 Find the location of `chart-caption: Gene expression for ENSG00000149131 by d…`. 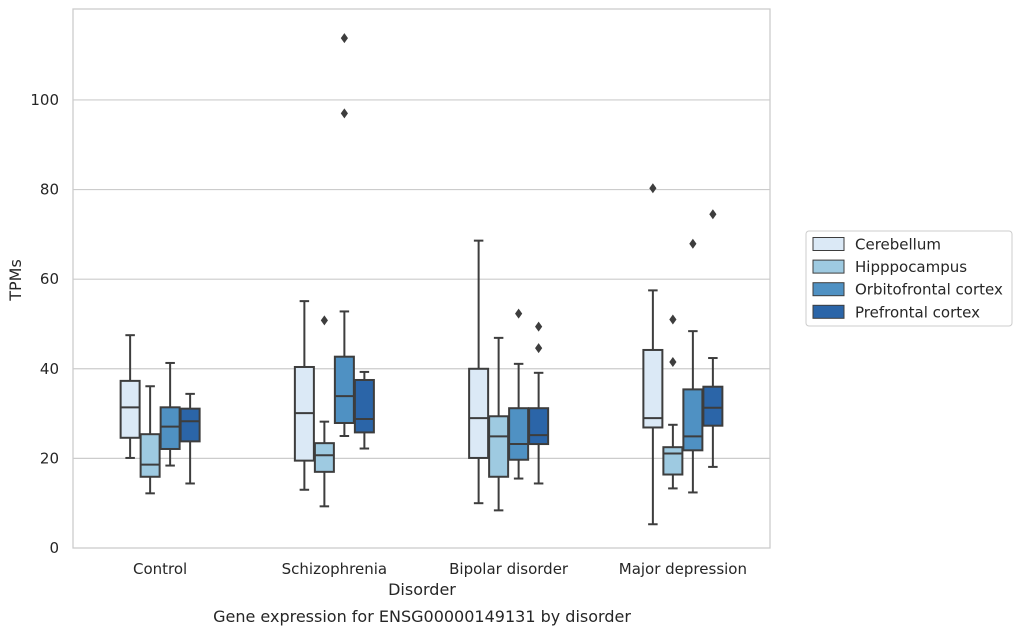

chart-caption: Gene expression for ENSG00000149131 by d… is located at coordinates (422, 616).